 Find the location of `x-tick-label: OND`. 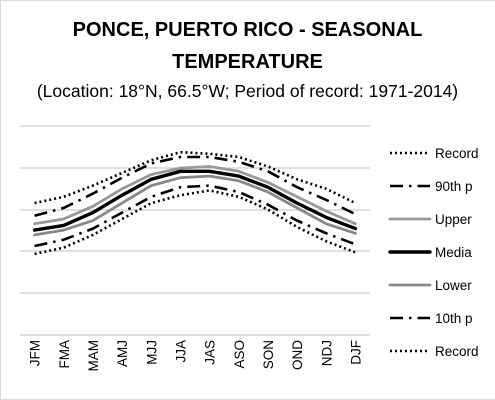

x-tick-label: OND is located at coordinates (297, 355).